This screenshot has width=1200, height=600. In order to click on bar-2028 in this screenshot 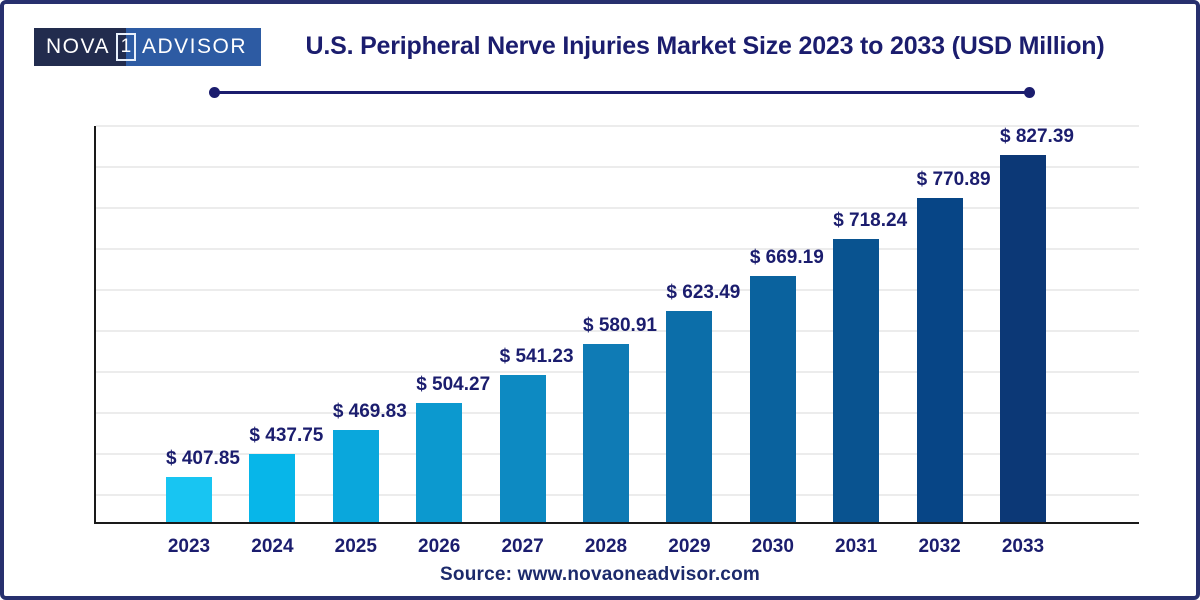, I will do `click(606, 433)`.